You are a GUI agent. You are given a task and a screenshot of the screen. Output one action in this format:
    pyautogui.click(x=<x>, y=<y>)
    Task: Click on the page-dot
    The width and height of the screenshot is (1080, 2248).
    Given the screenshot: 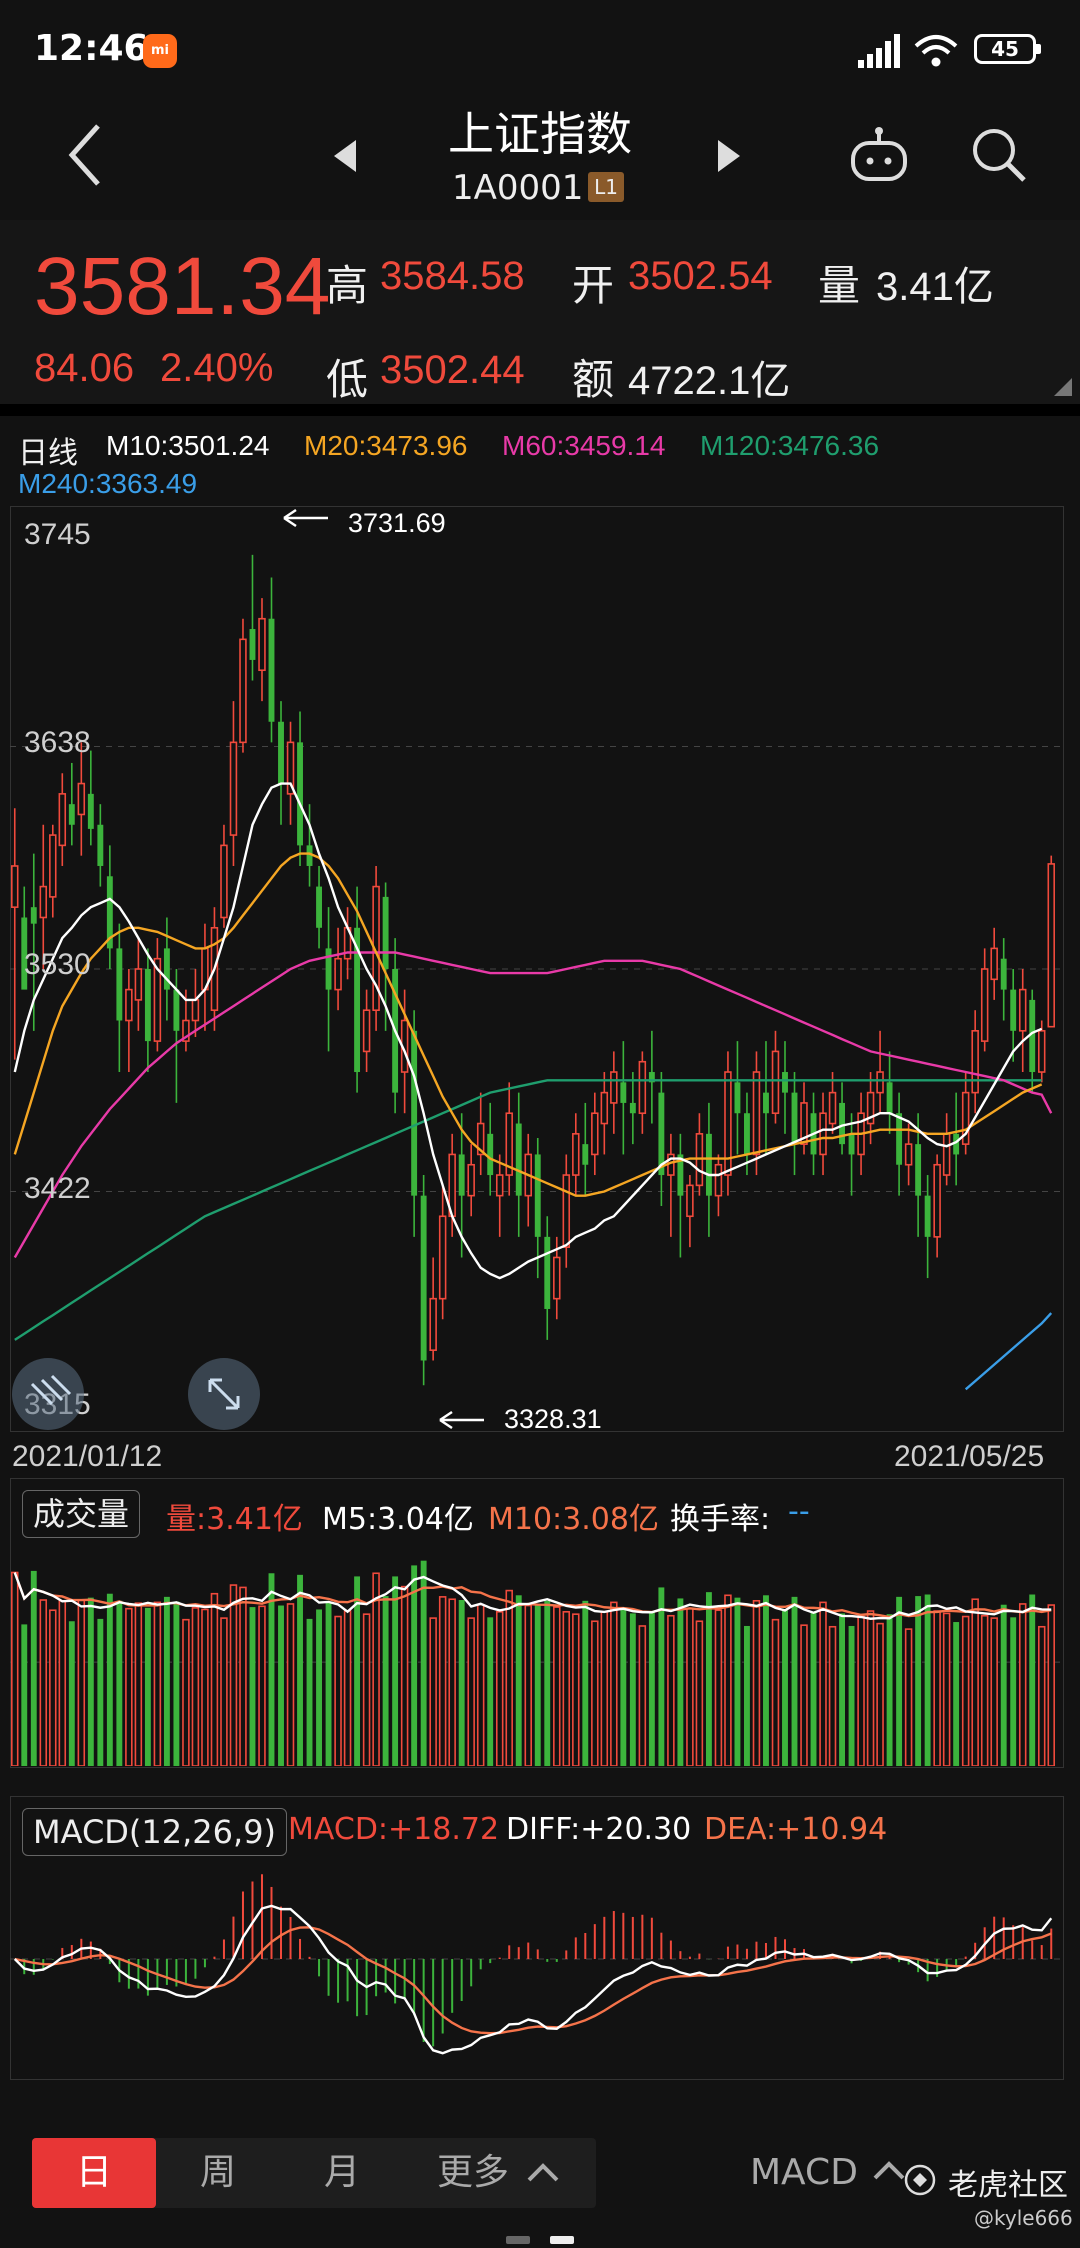 What is the action you would take?
    pyautogui.click(x=518, y=2240)
    